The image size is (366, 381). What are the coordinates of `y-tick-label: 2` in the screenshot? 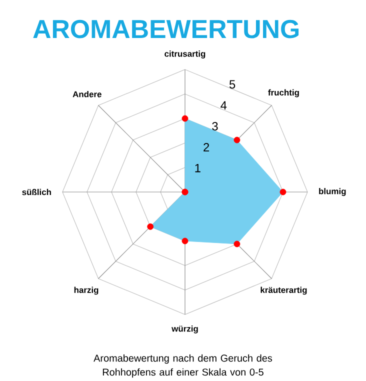 It's located at (207, 147).